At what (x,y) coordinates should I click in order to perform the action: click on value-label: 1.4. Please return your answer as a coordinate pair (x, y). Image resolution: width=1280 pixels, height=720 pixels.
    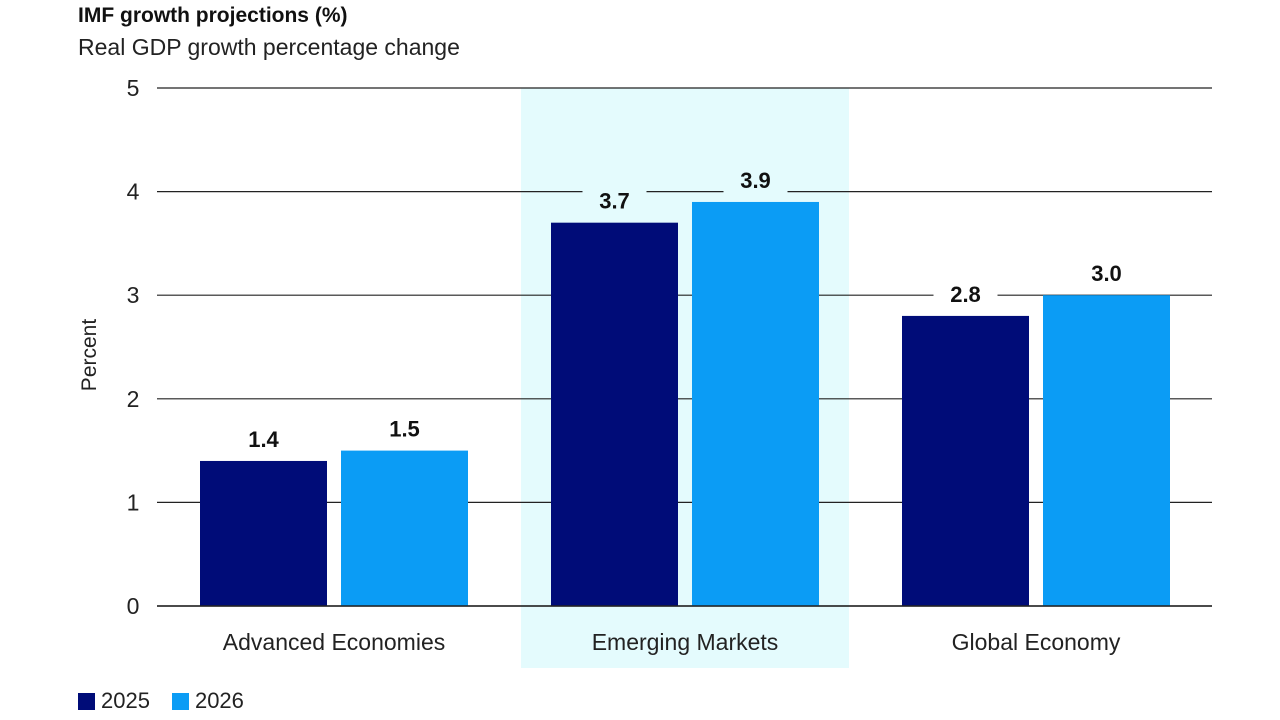
    Looking at the image, I should click on (263, 439).